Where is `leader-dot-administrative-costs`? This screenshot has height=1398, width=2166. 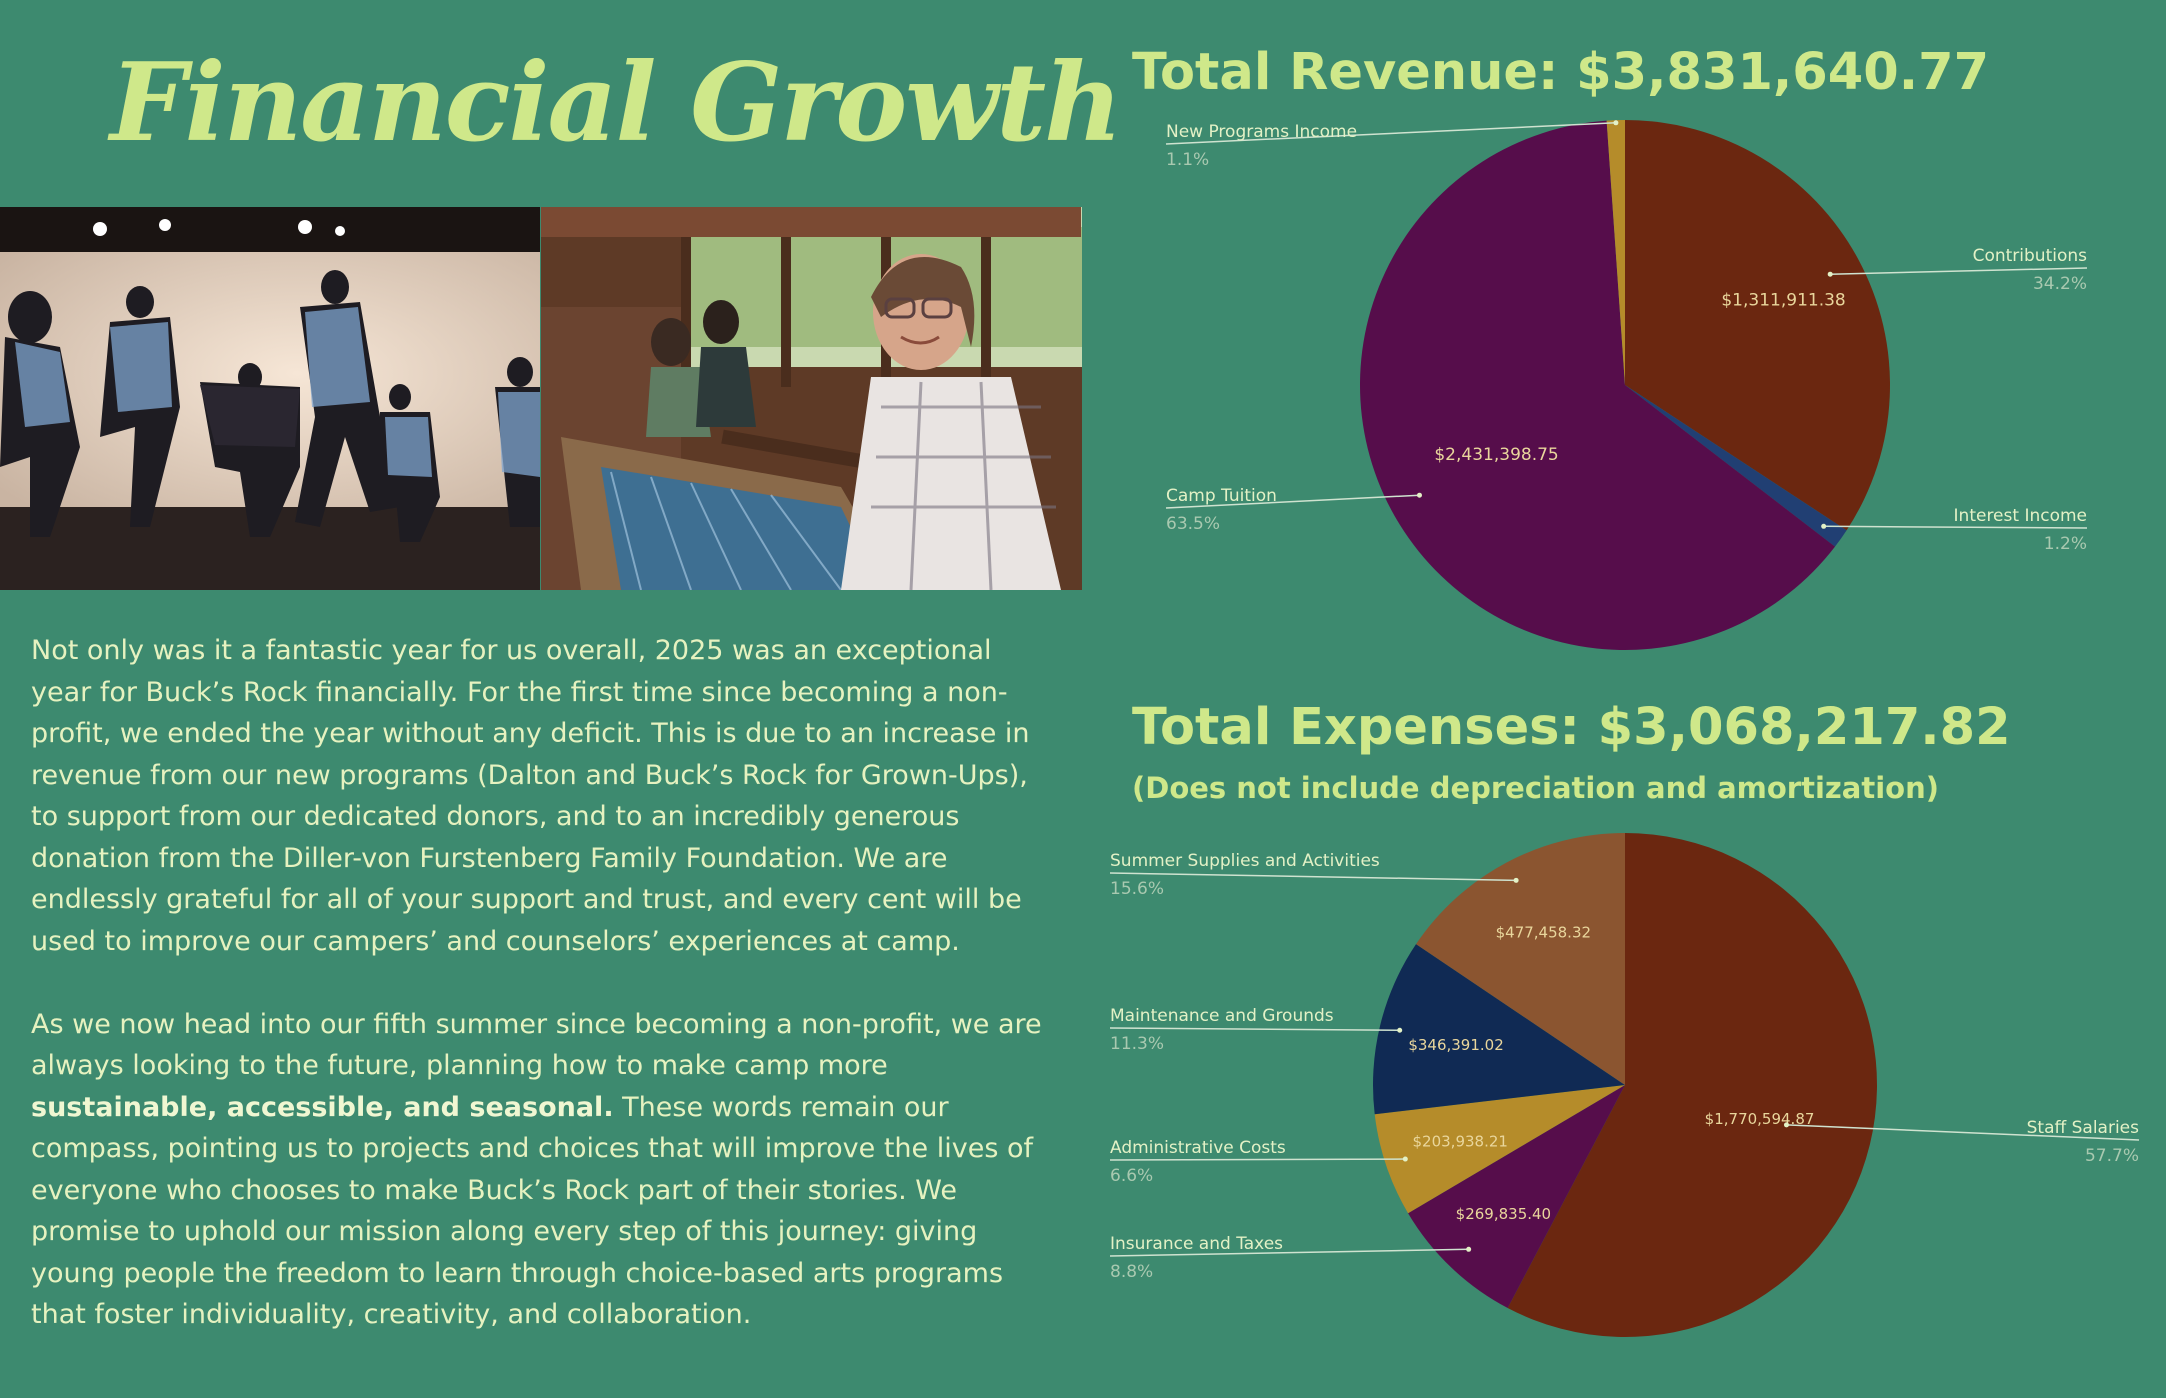
leader-dot-administrative-costs is located at coordinates (1405, 1159).